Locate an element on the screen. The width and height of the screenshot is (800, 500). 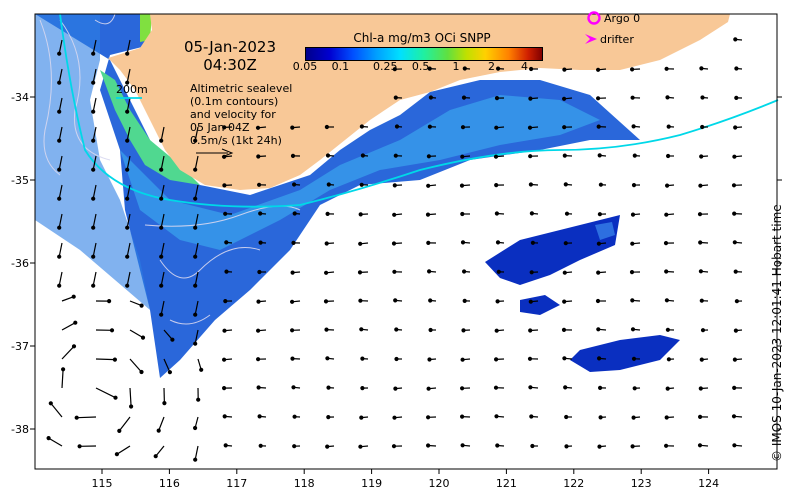
drifter-icon is located at coordinates (591, 39).